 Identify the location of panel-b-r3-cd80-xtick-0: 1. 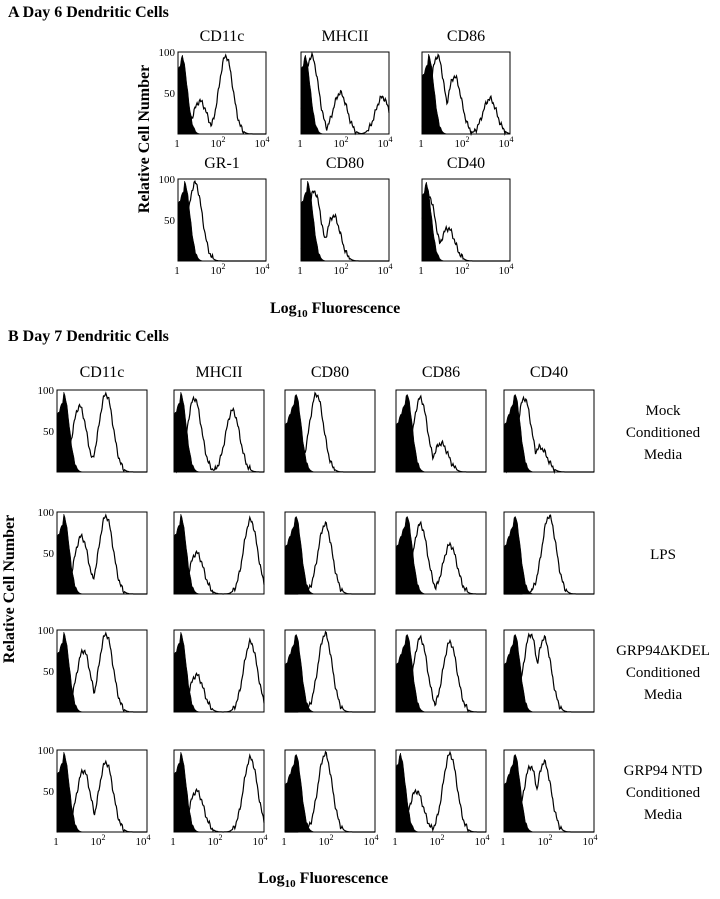
(284, 842).